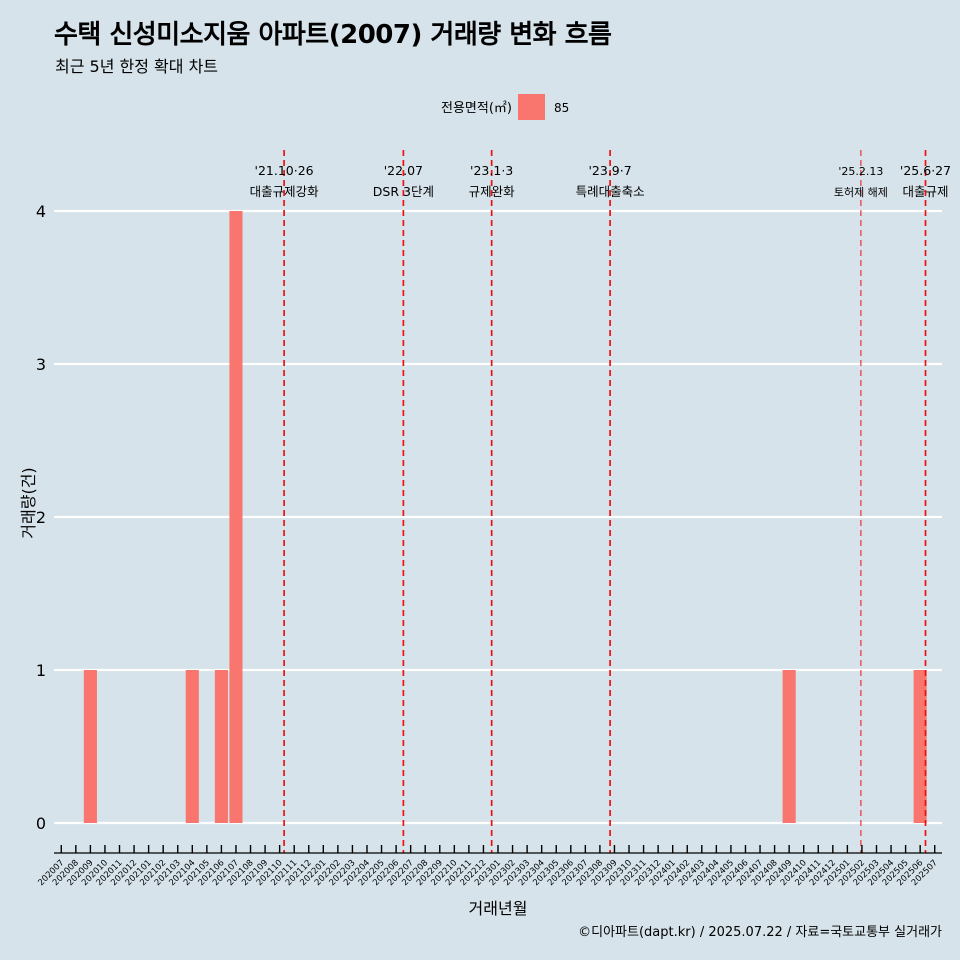 The height and width of the screenshot is (960, 960). Describe the element at coordinates (561, 108) in the screenshot. I see `legend-label: 85` at that location.